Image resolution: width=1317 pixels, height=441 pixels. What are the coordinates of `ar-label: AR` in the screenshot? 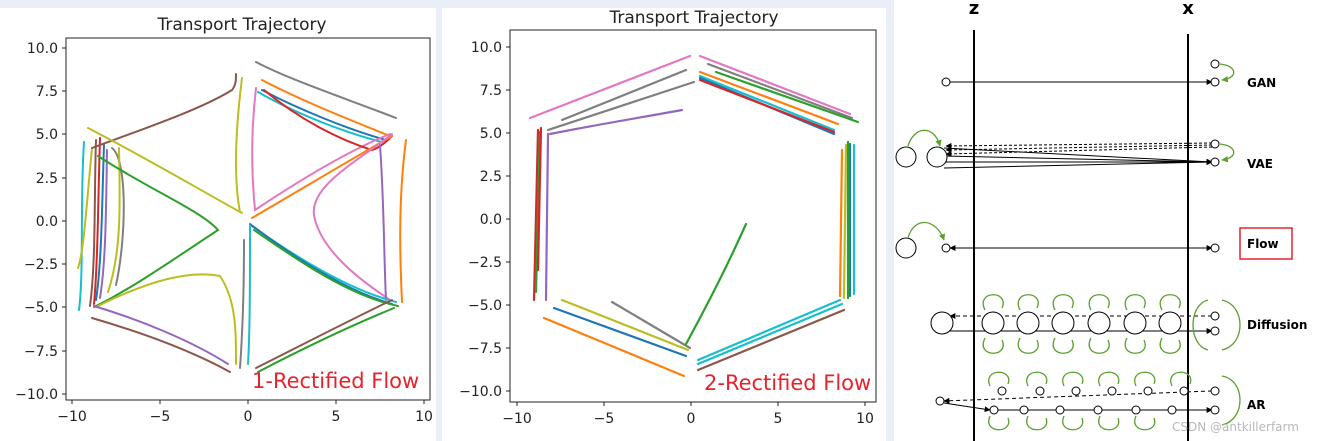 It's located at (1256, 405).